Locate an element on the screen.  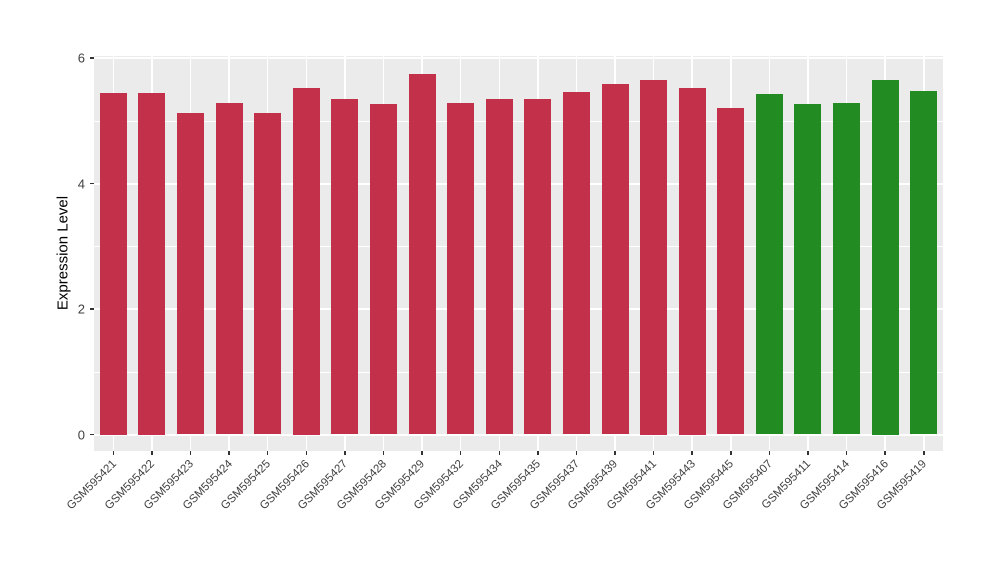
bar-GSM595437 is located at coordinates (576, 263).